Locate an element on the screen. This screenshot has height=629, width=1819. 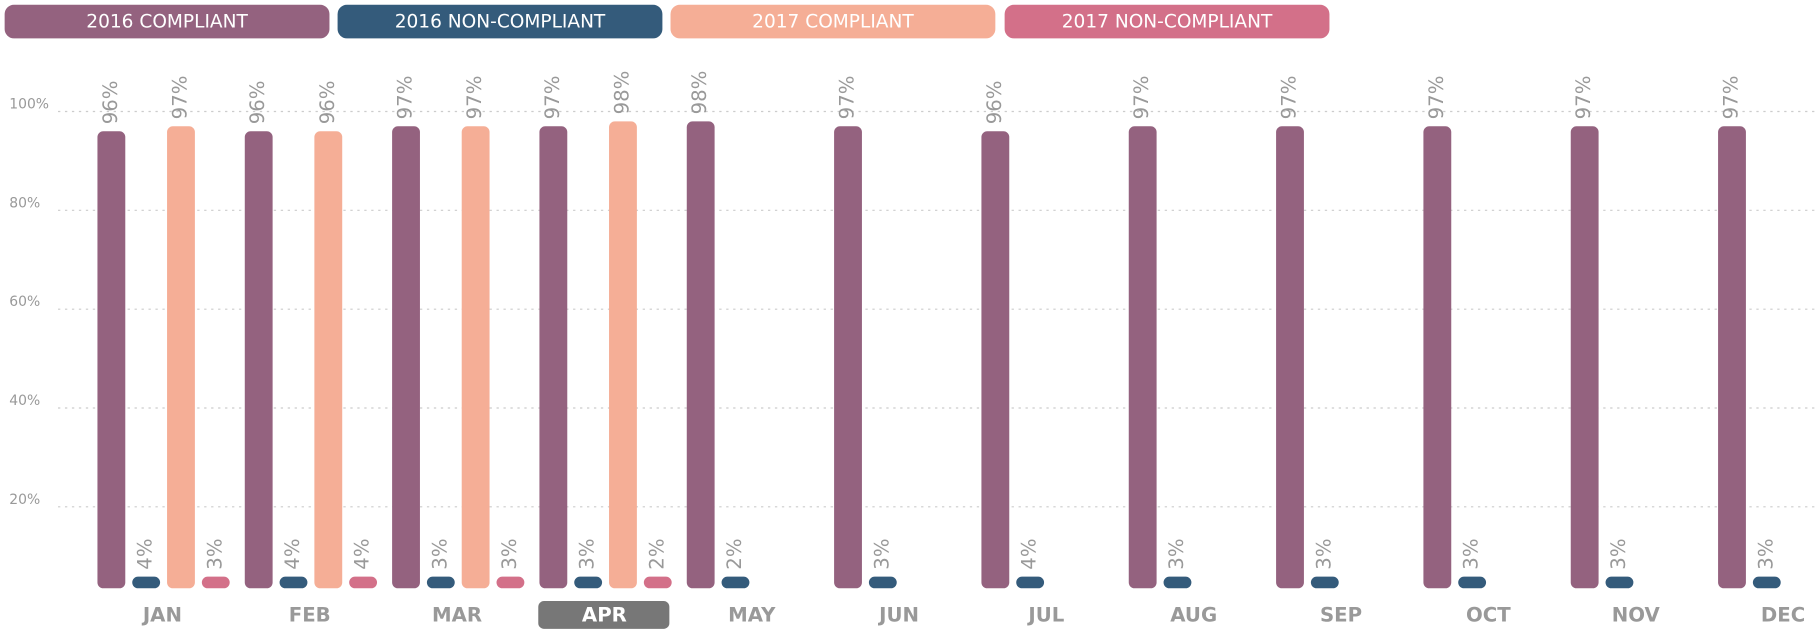
x-tick-label: FEB is located at coordinates (310, 615).